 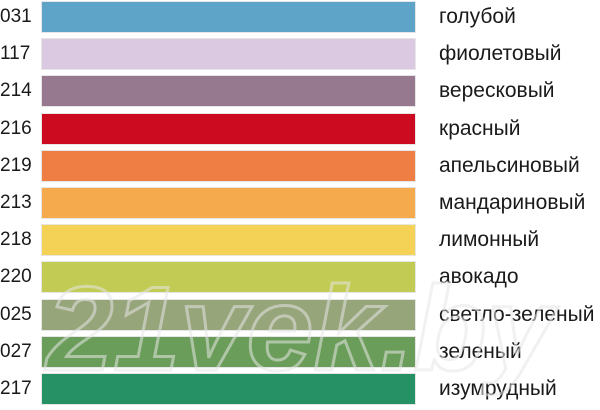 I want to click on swatch-row: 219 апельсиновый, so click(x=300, y=168).